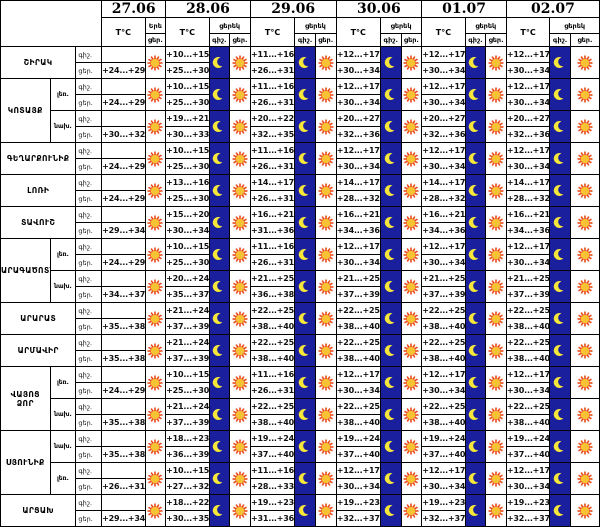 This screenshot has height=527, width=600. What do you see at coordinates (123, 470) in the screenshot?
I see `night-temp` at bounding box center [123, 470].